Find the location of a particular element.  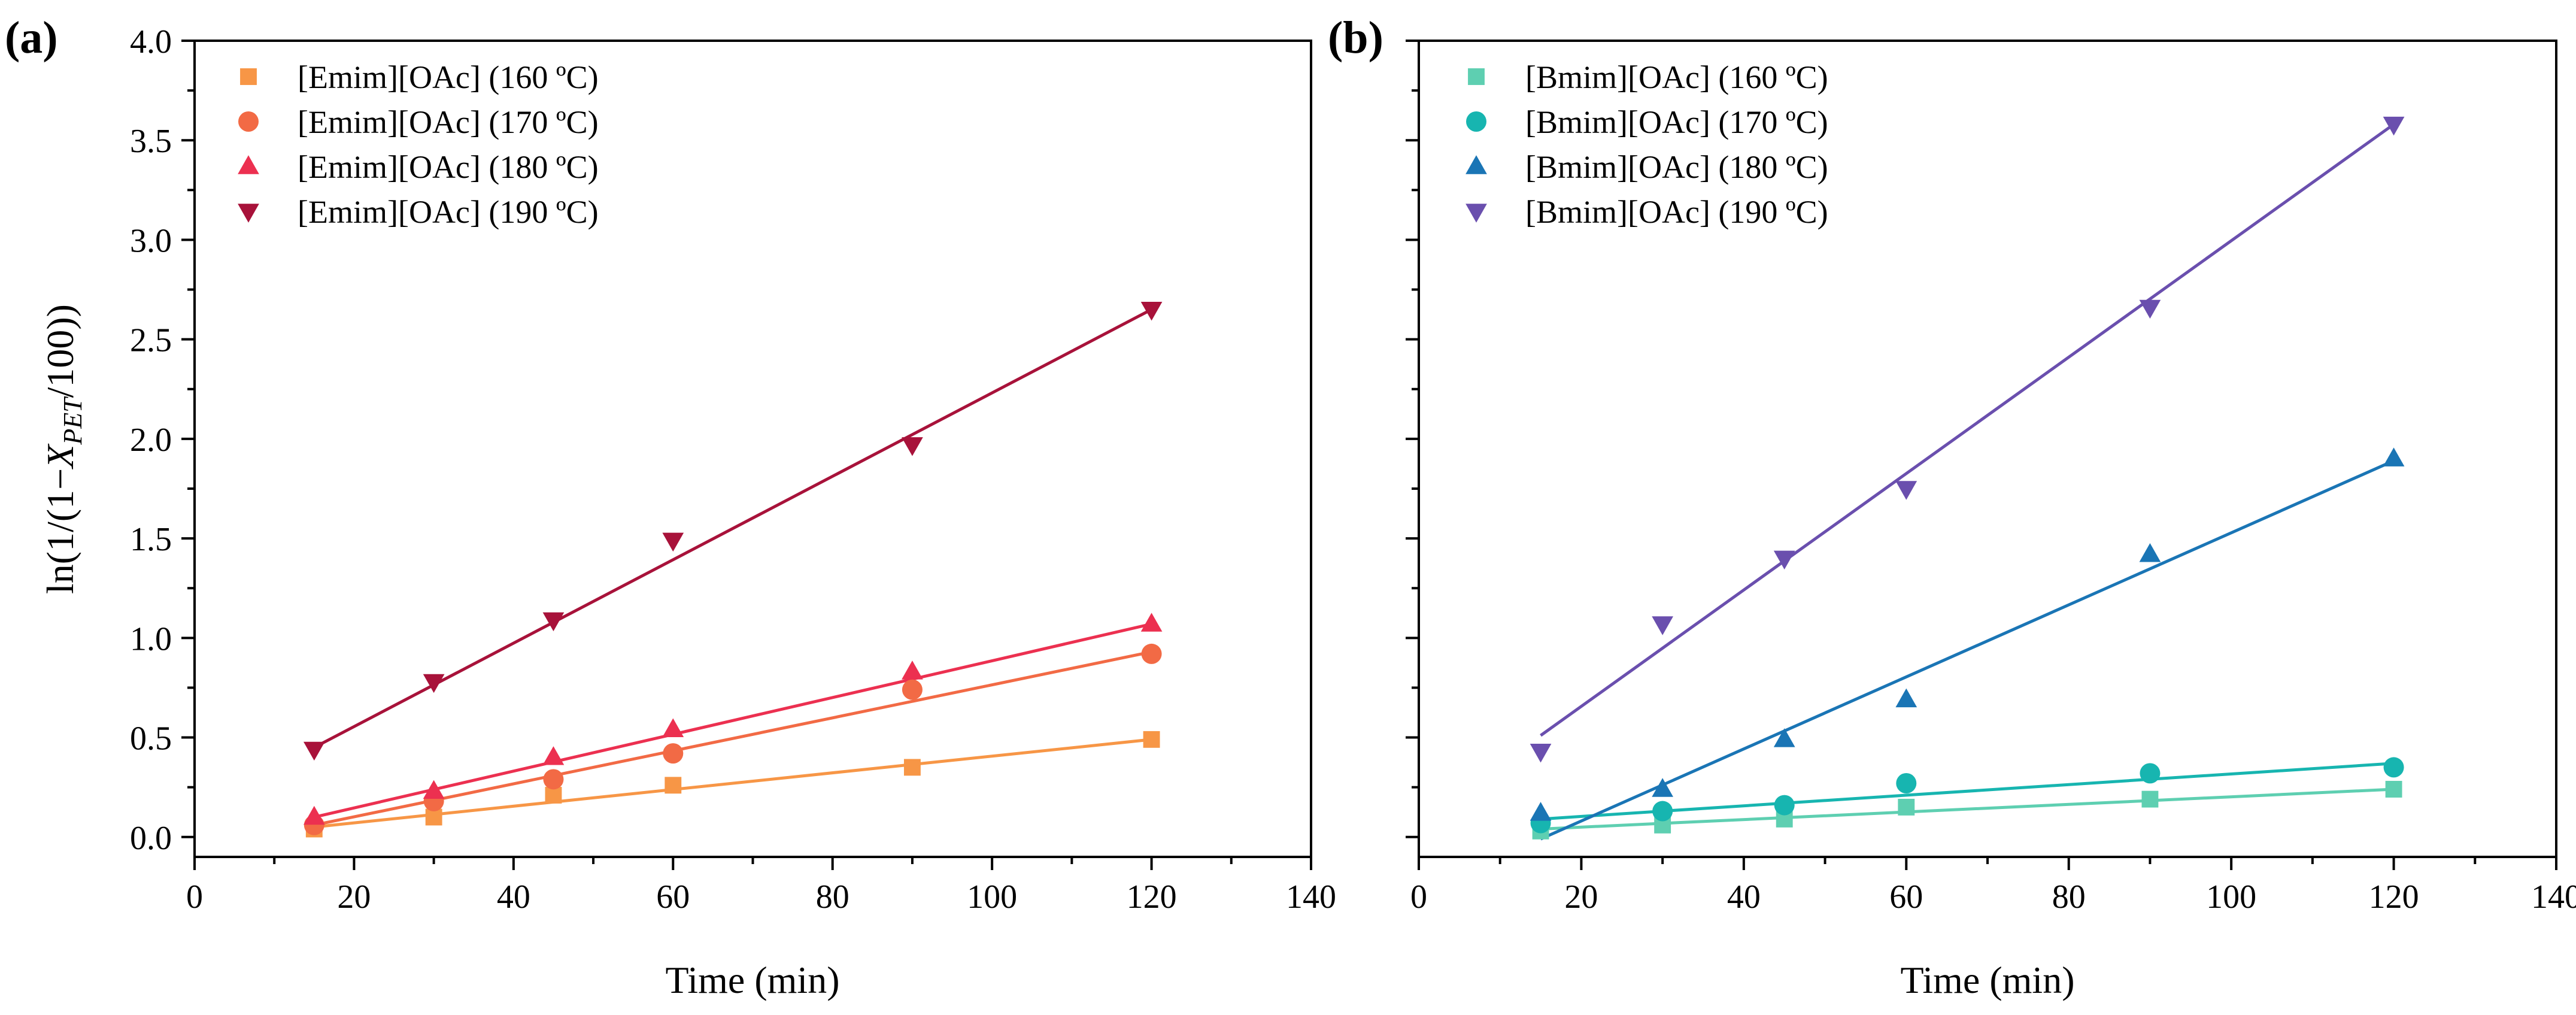

y-tick-label: 3.5 is located at coordinates (151, 141).